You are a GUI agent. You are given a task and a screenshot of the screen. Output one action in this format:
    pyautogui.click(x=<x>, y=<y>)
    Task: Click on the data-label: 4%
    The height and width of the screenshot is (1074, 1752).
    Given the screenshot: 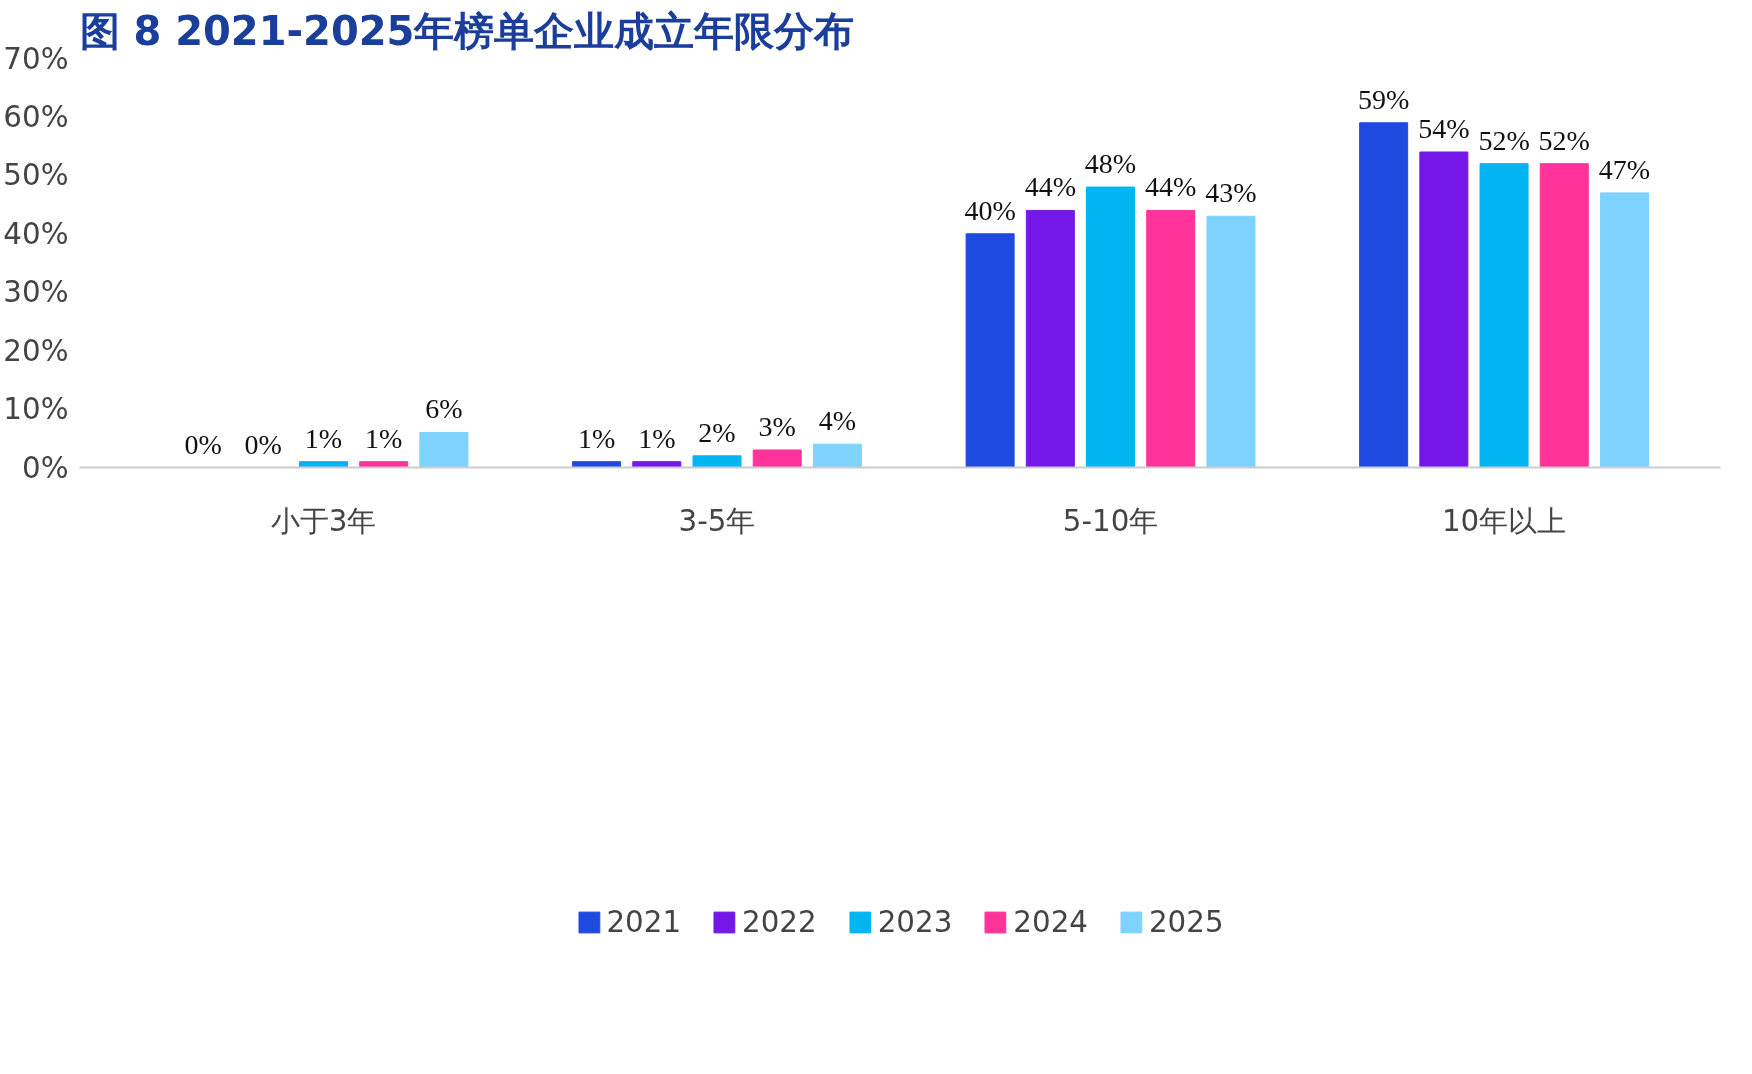 What is the action you would take?
    pyautogui.click(x=837, y=421)
    